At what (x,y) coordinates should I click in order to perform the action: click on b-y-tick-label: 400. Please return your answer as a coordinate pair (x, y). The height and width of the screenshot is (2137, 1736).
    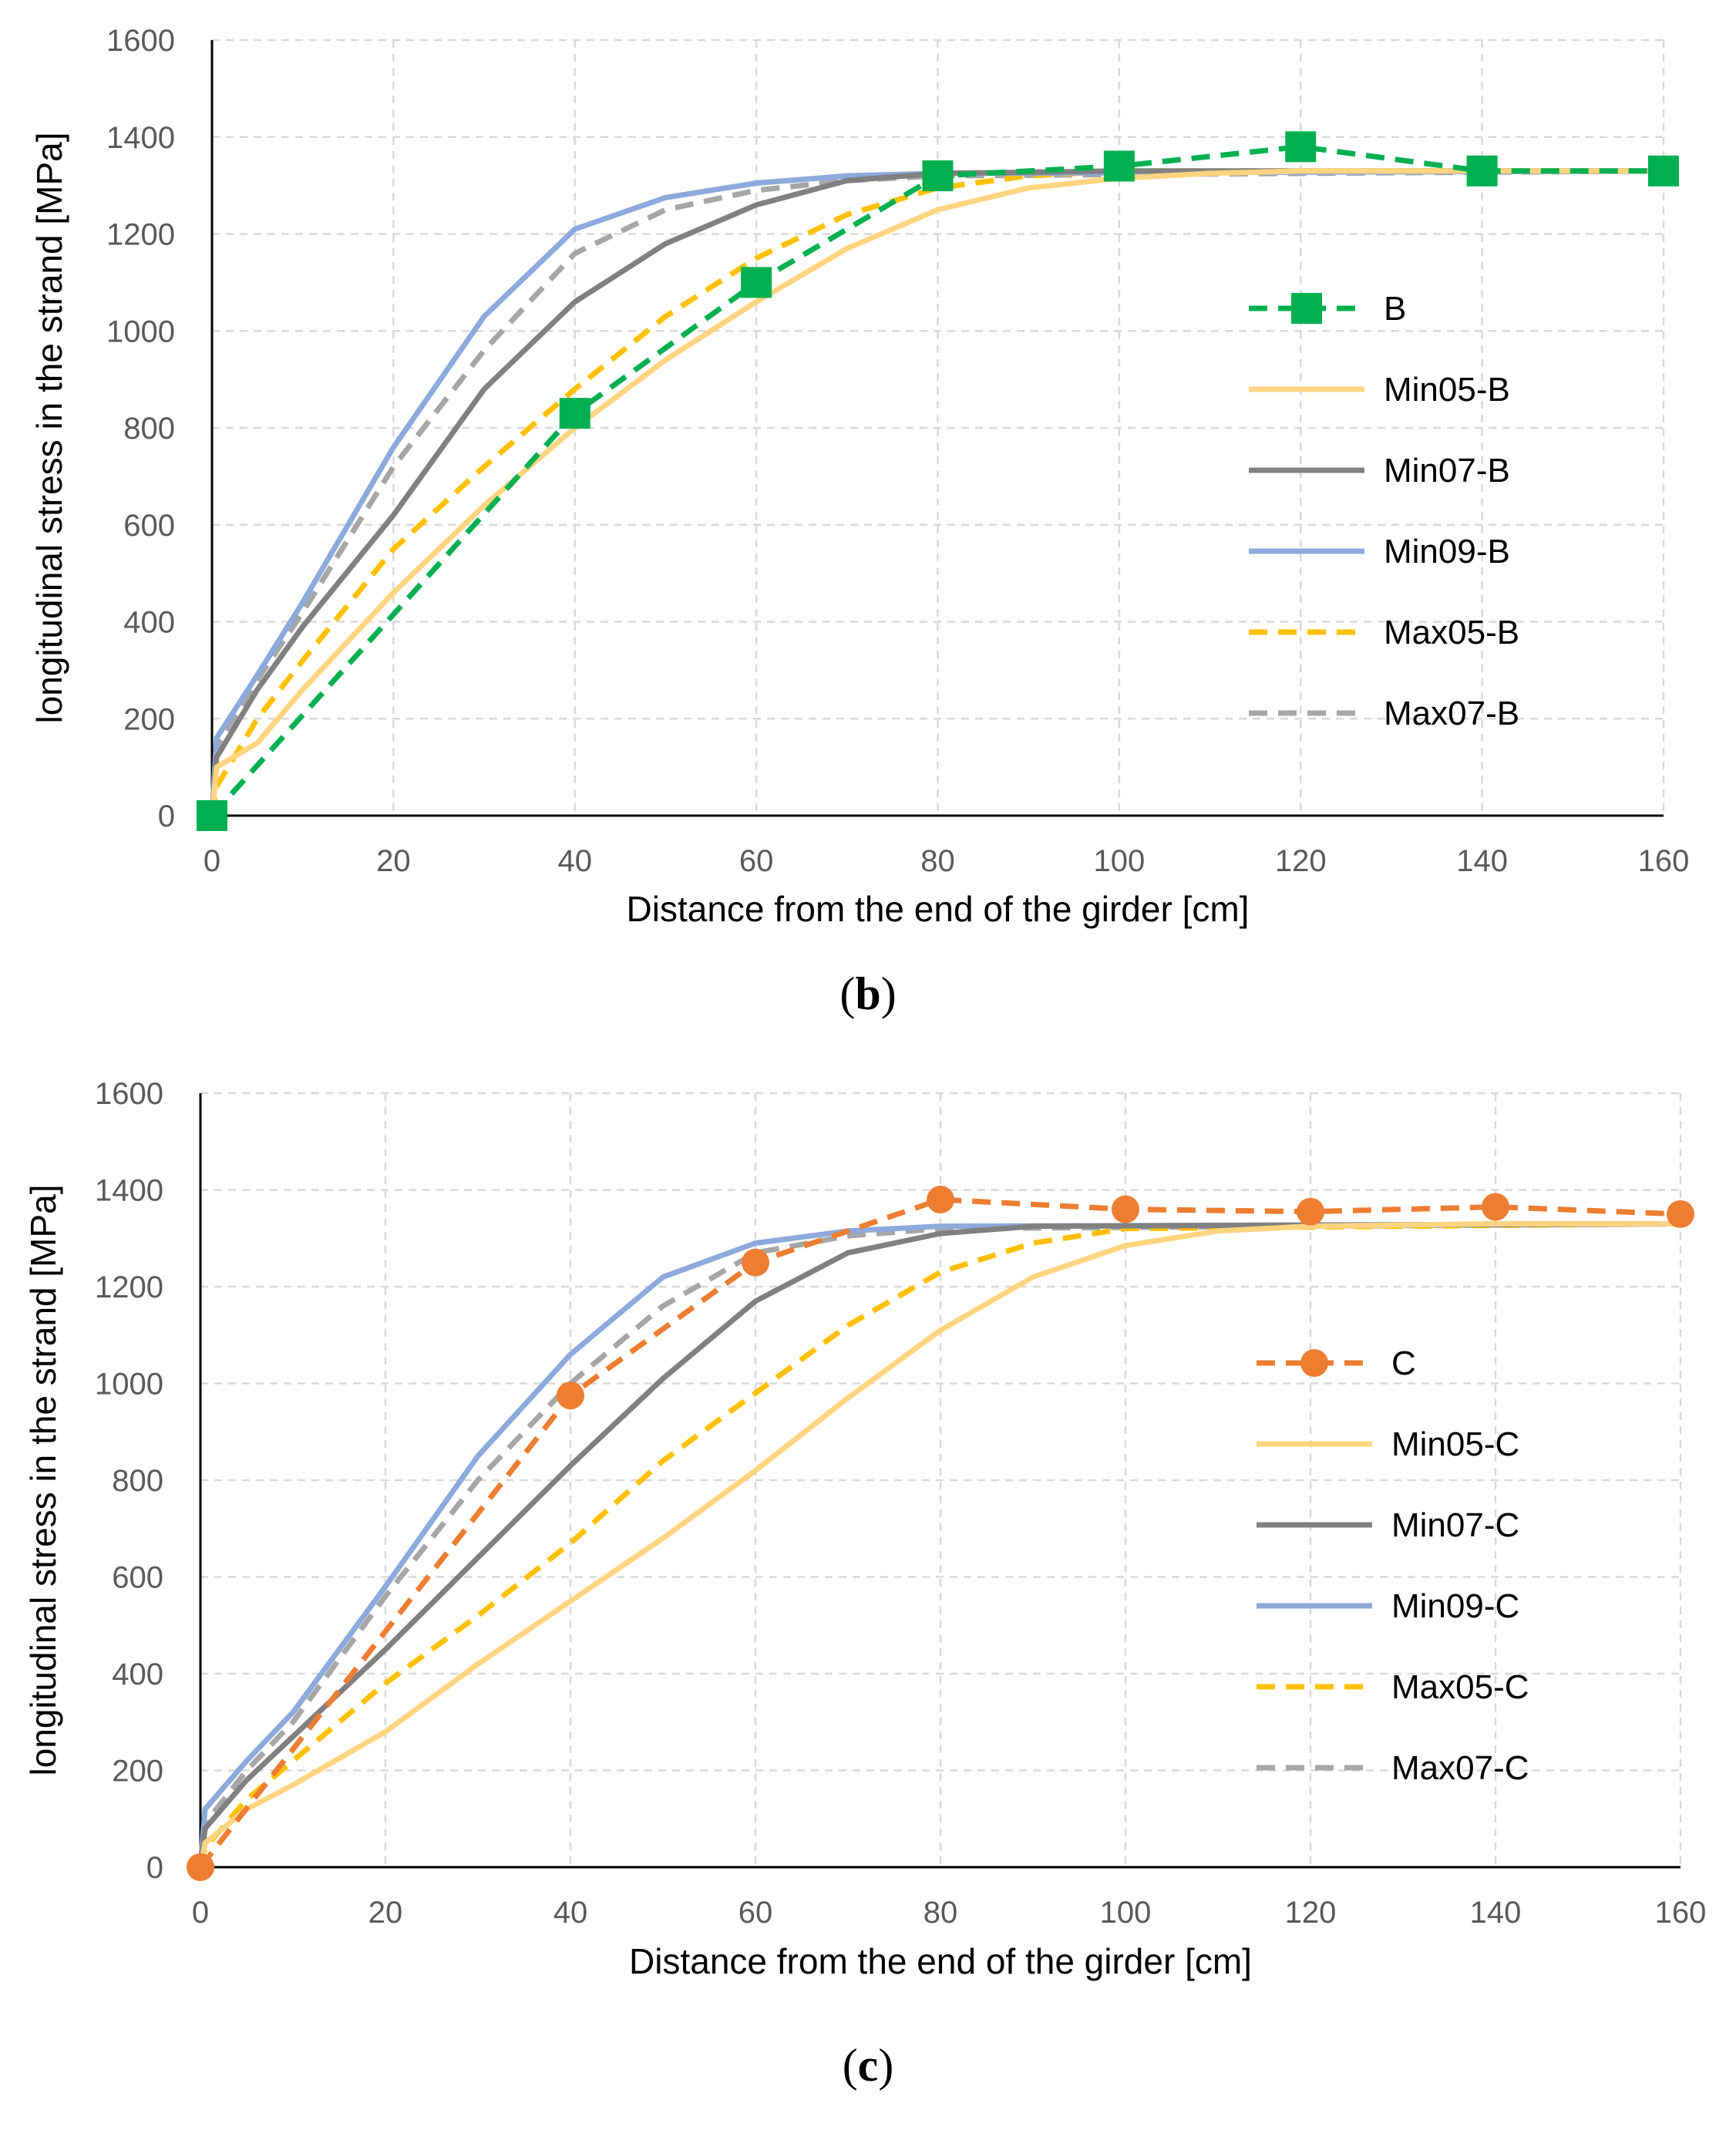
    Looking at the image, I should click on (149, 623).